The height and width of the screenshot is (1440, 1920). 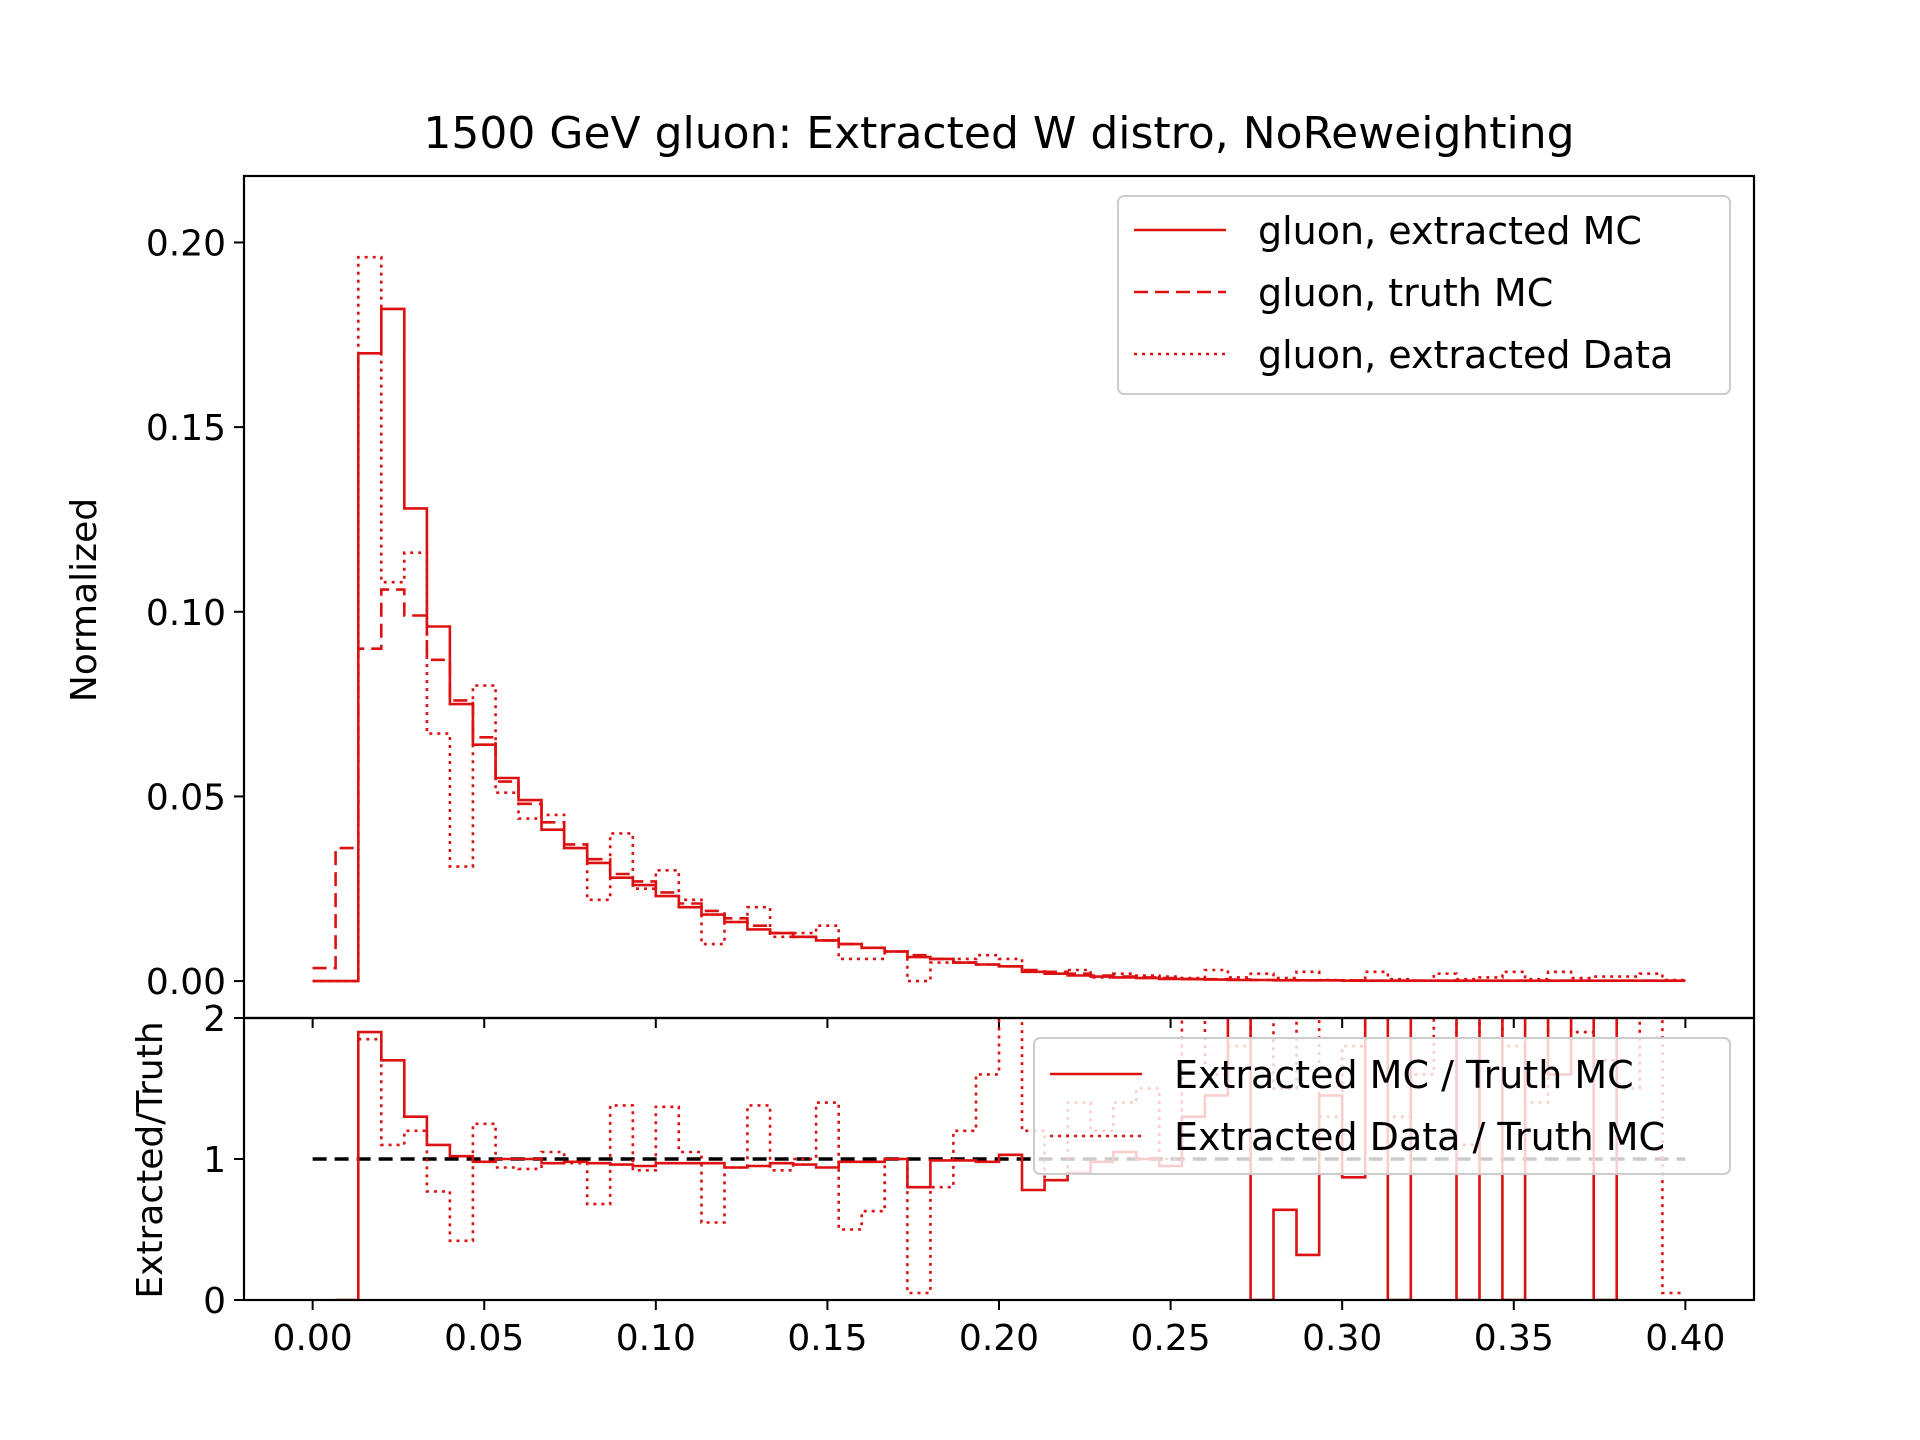 I want to click on x-tick-label: 0.25, so click(x=1171, y=1338).